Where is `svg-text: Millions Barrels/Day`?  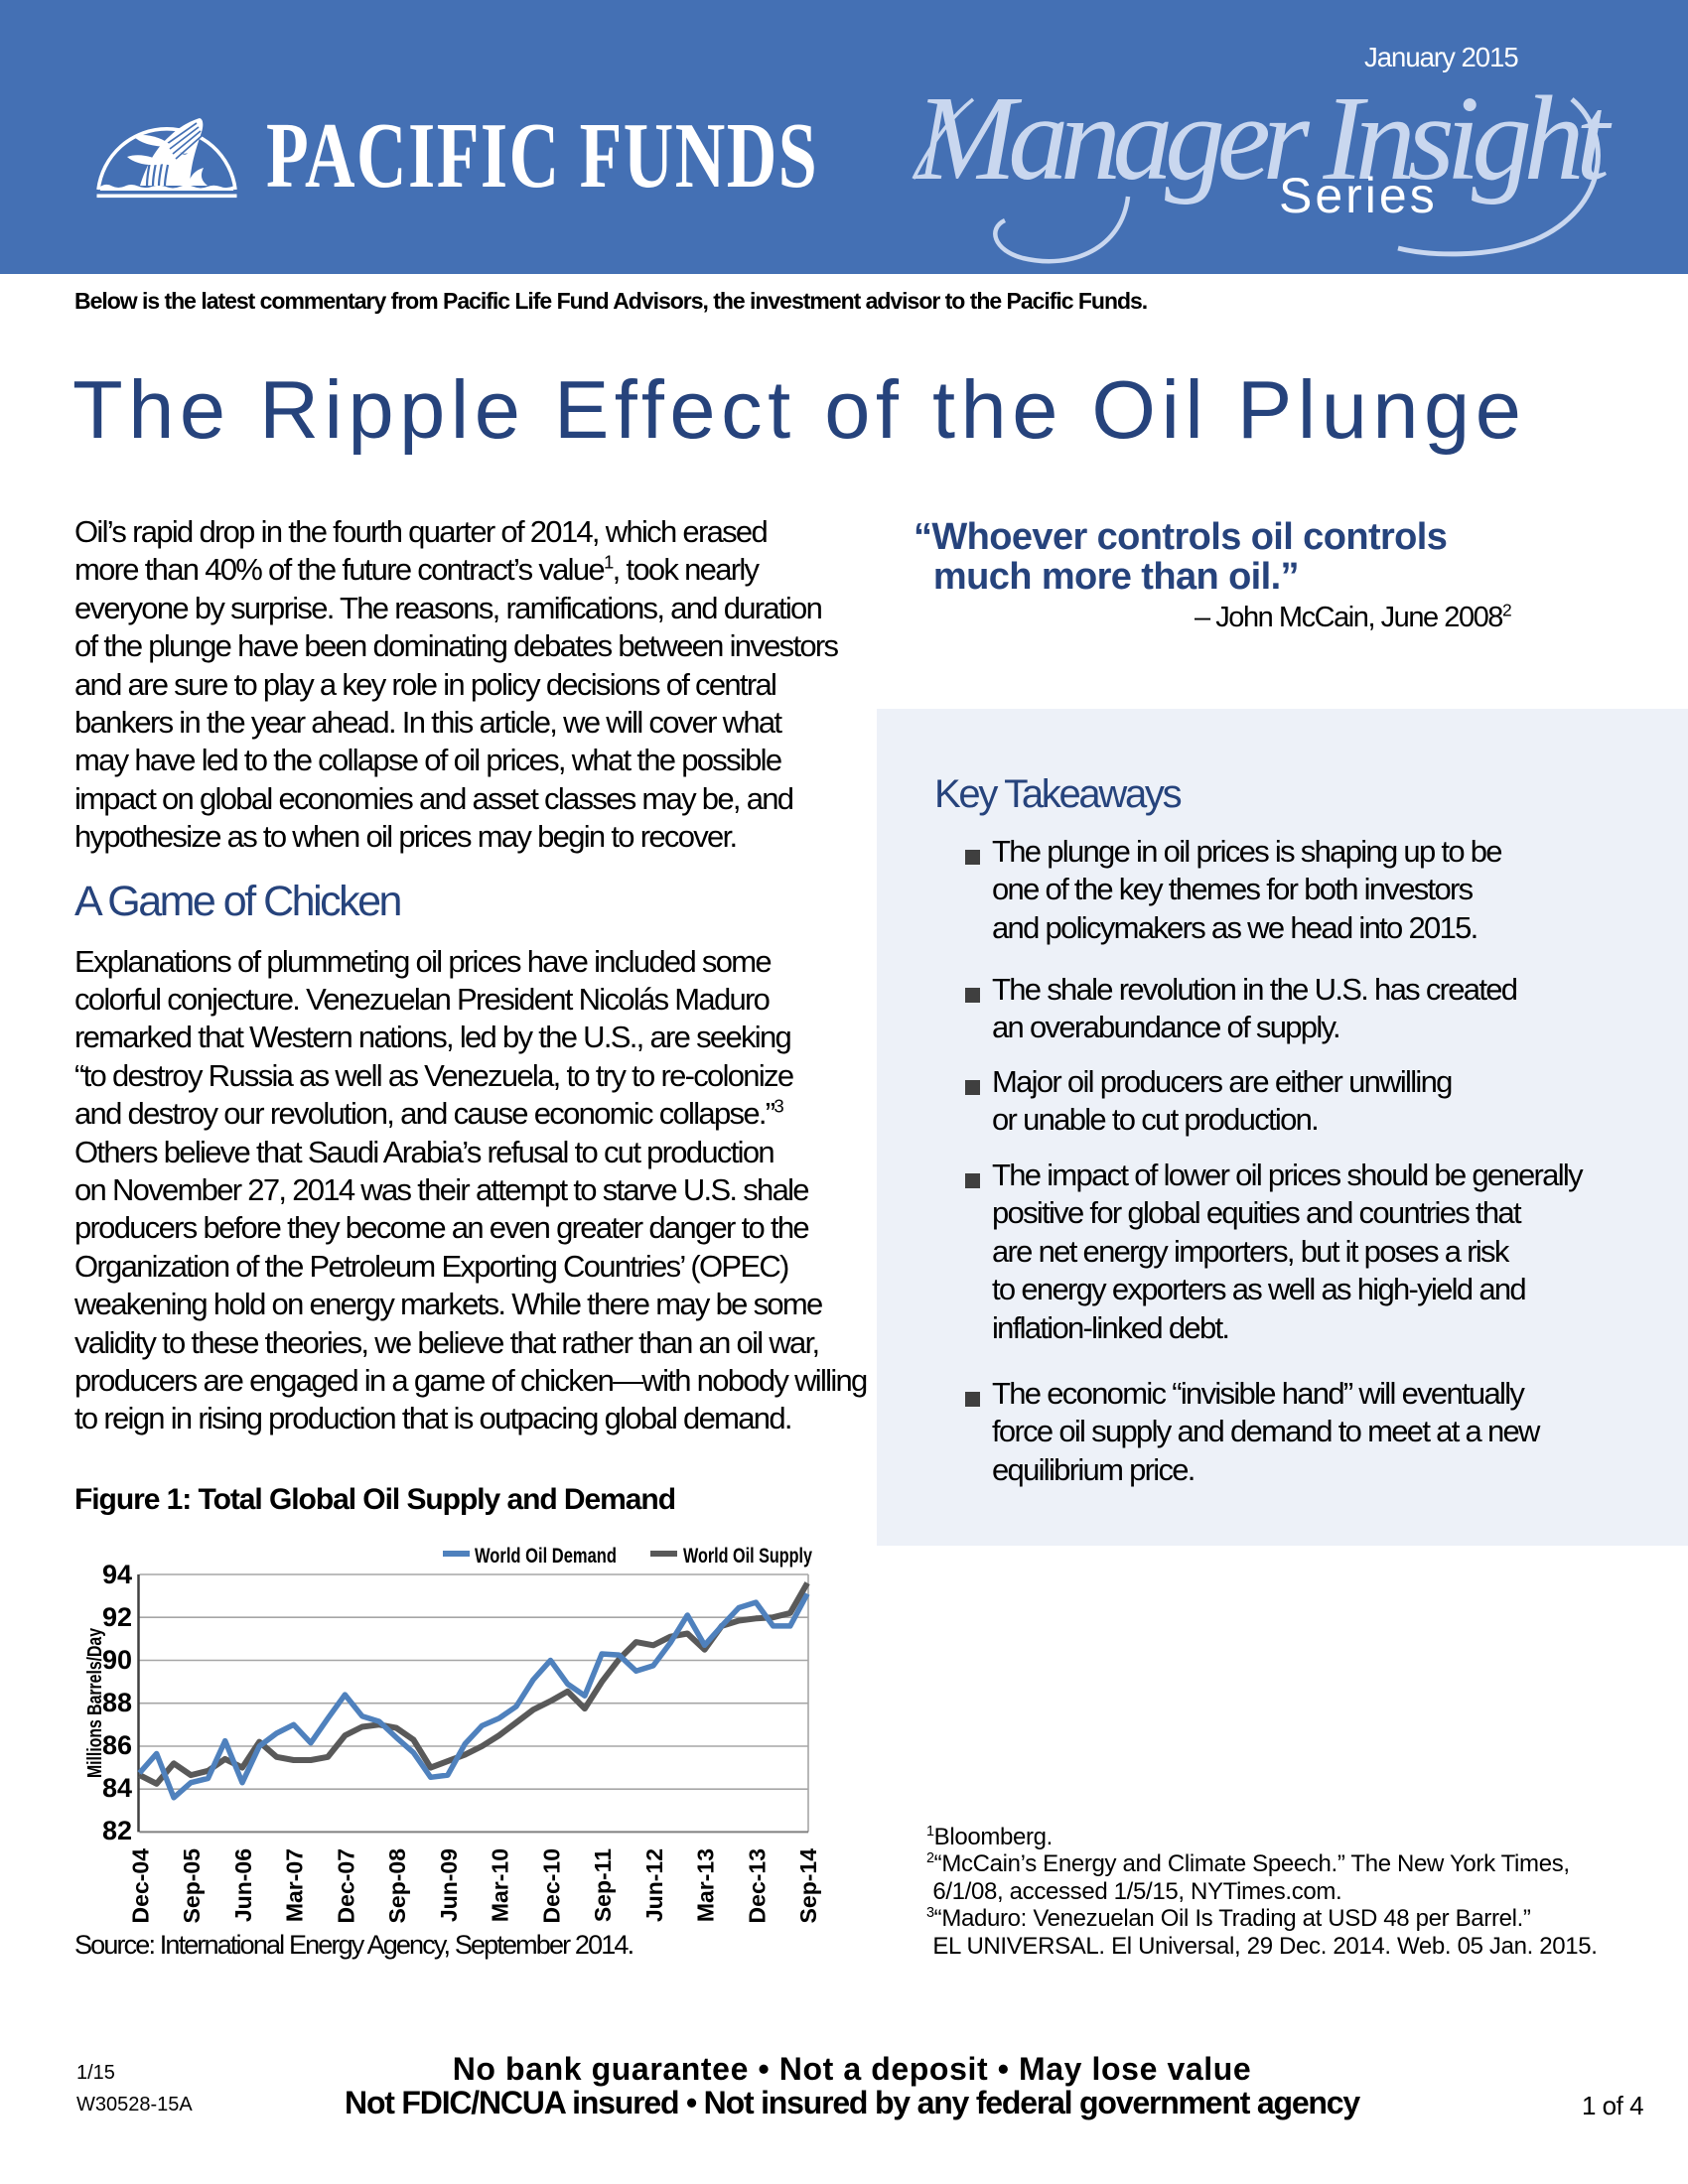
svg-text: Millions Barrels/Day is located at coordinates (95, 1702).